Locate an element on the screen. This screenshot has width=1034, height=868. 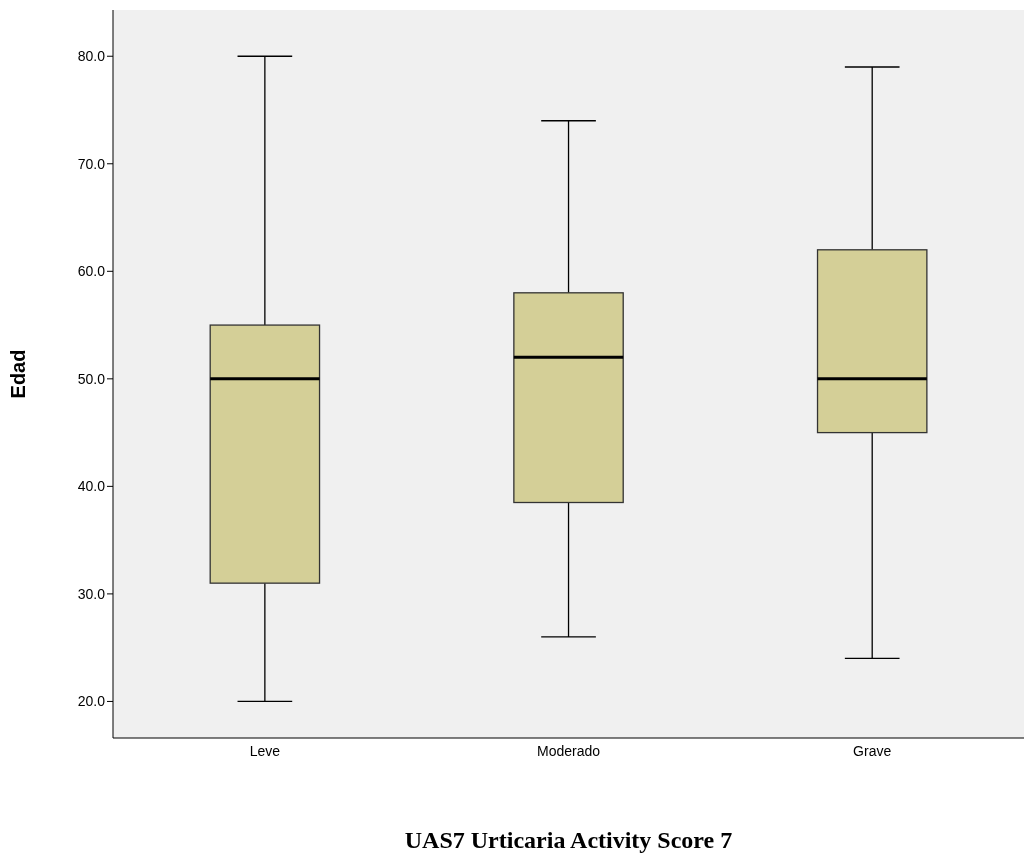
y-tick-label: 40.0 is located at coordinates (91, 486).